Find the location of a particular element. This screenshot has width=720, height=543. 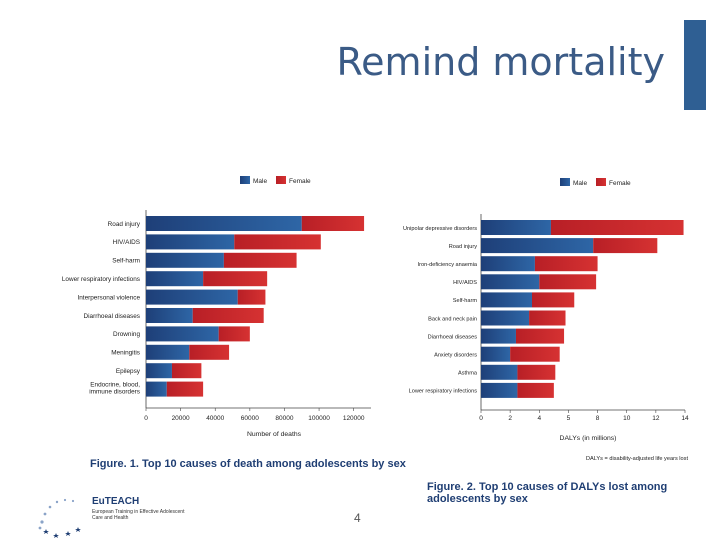

fig1-legend: Male Female is located at coordinates (275, 180).